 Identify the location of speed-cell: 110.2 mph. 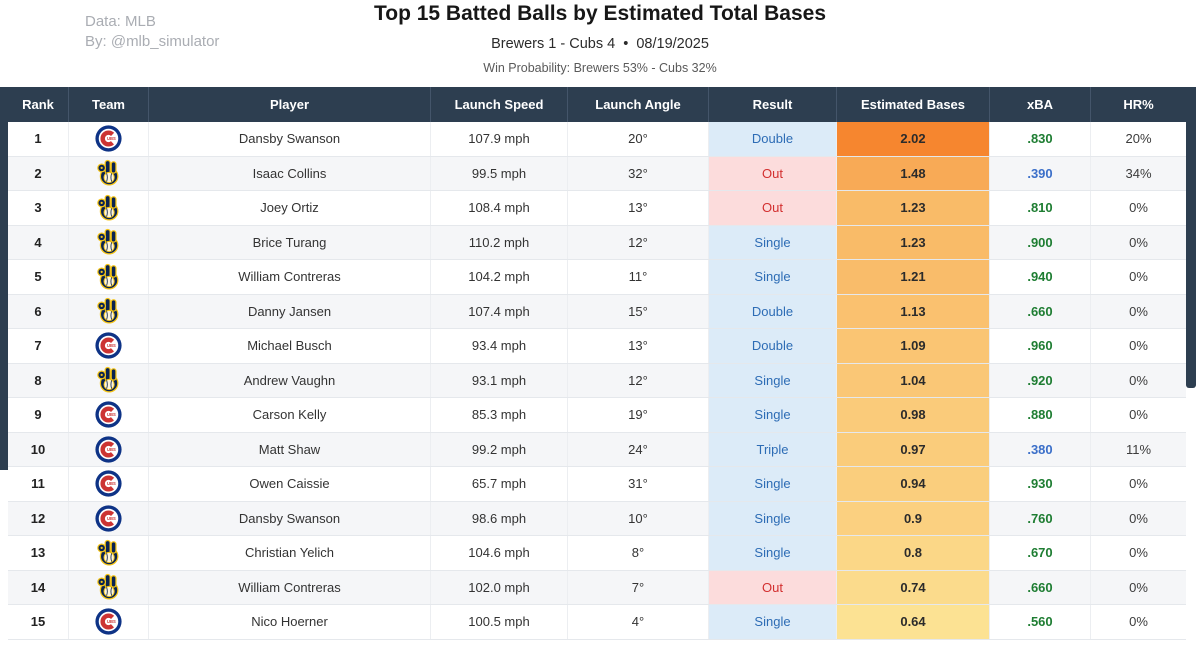
(498, 242).